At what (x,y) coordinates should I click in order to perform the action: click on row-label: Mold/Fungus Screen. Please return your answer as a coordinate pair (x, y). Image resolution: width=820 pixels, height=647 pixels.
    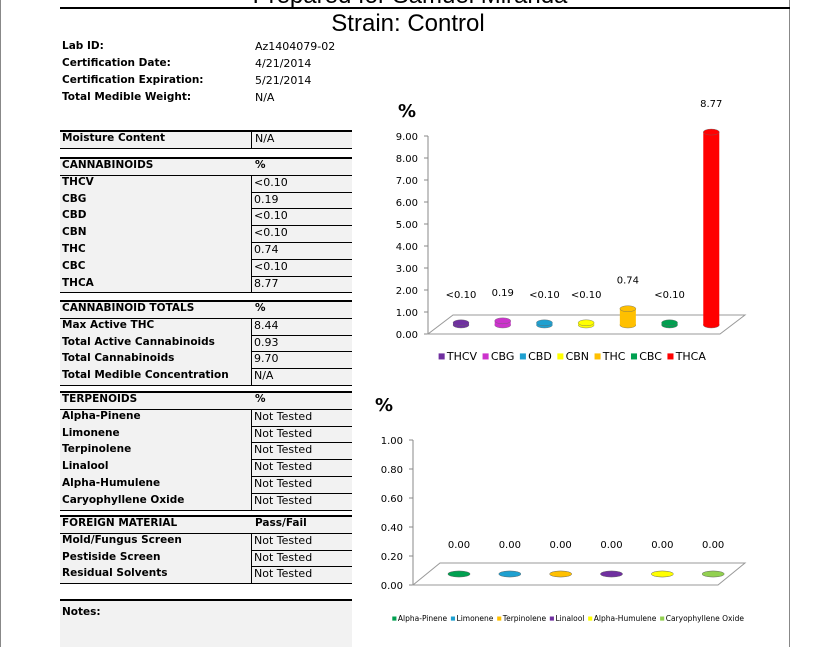
    Looking at the image, I should click on (122, 539).